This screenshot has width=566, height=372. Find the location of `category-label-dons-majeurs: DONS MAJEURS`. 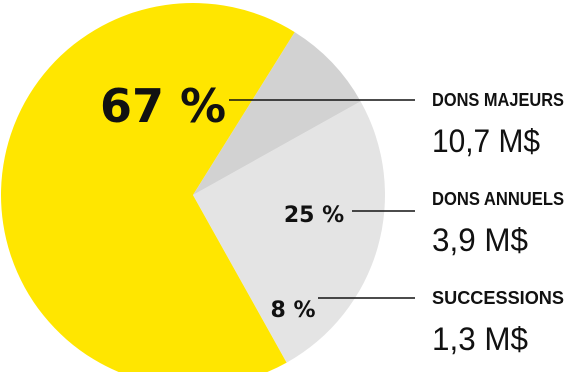

category-label-dons-majeurs: DONS MAJEURS is located at coordinates (498, 100).